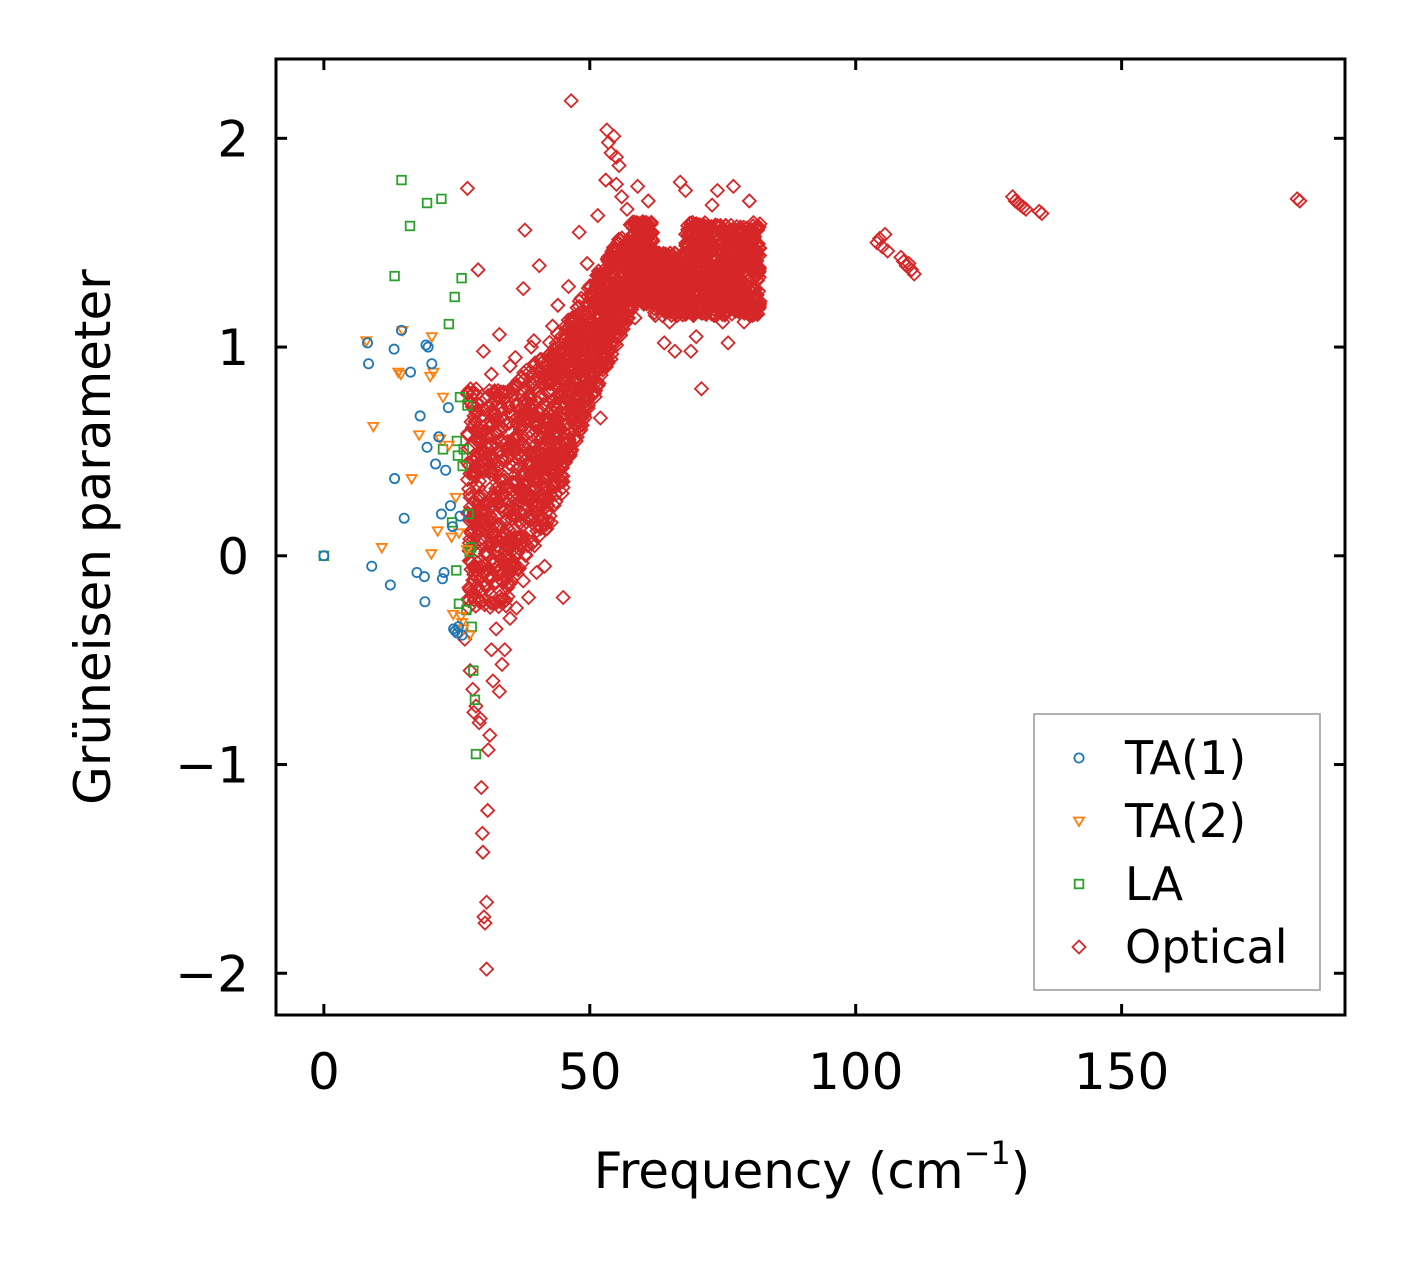  I want to click on legend-item-ta2: TA(2), so click(1159, 821).